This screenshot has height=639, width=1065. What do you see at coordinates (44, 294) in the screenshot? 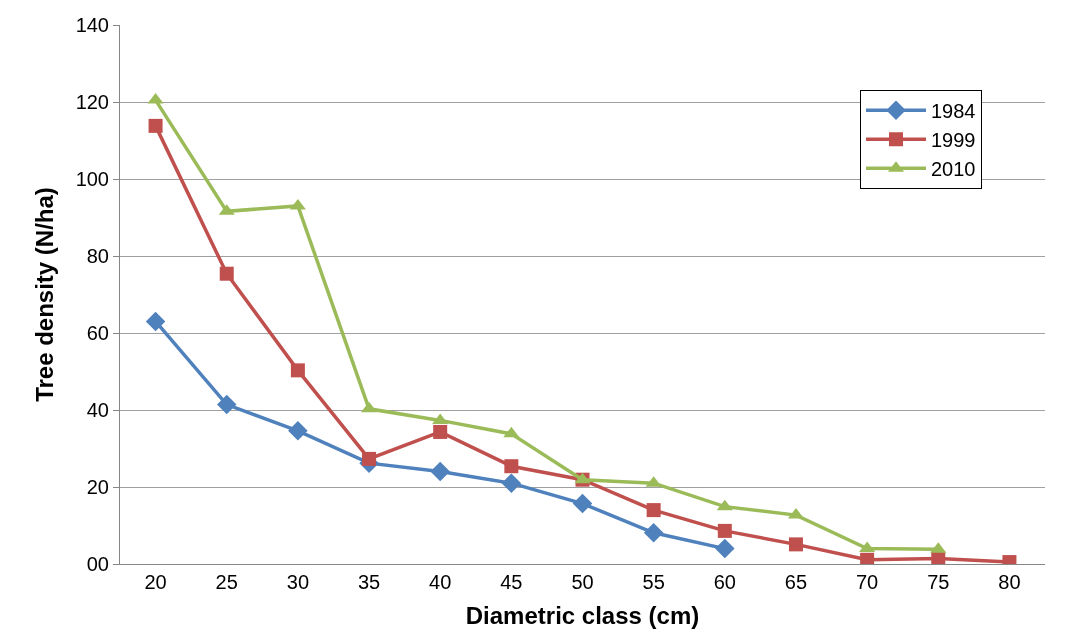
I see `y-axis-title: Tree density (N/ha)` at bounding box center [44, 294].